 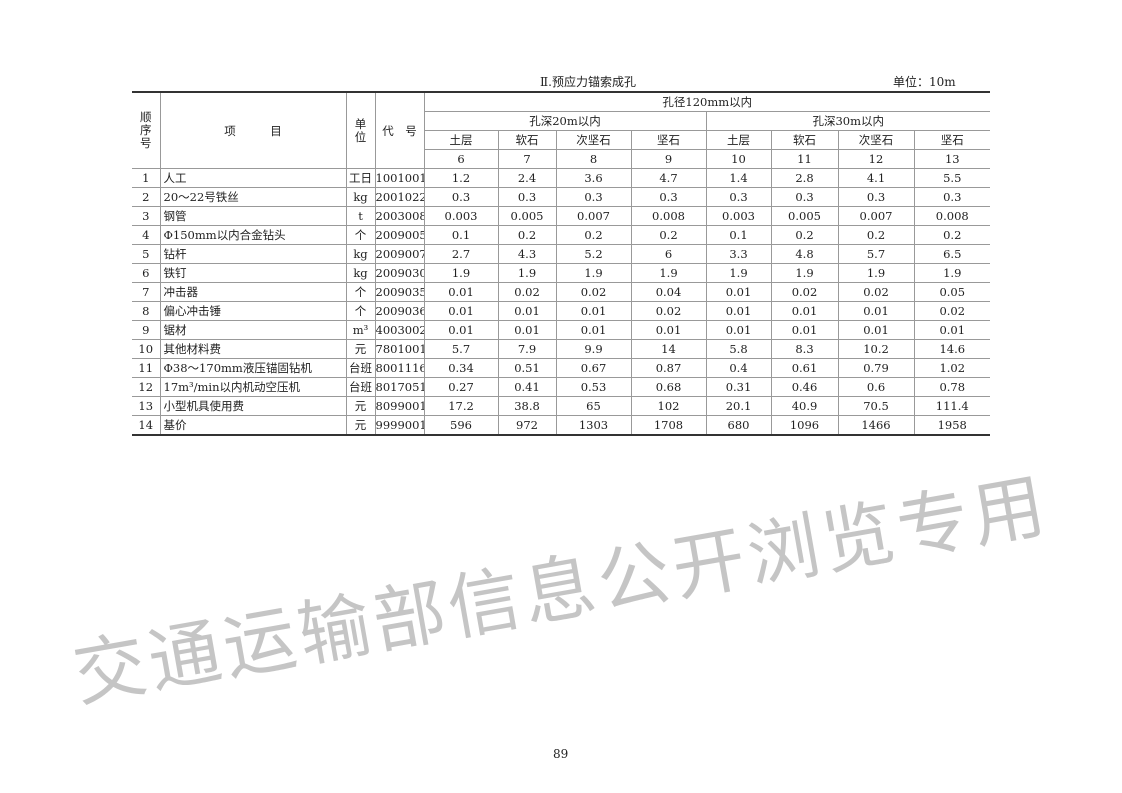 I want to click on row-unit: 元, so click(x=360, y=425).